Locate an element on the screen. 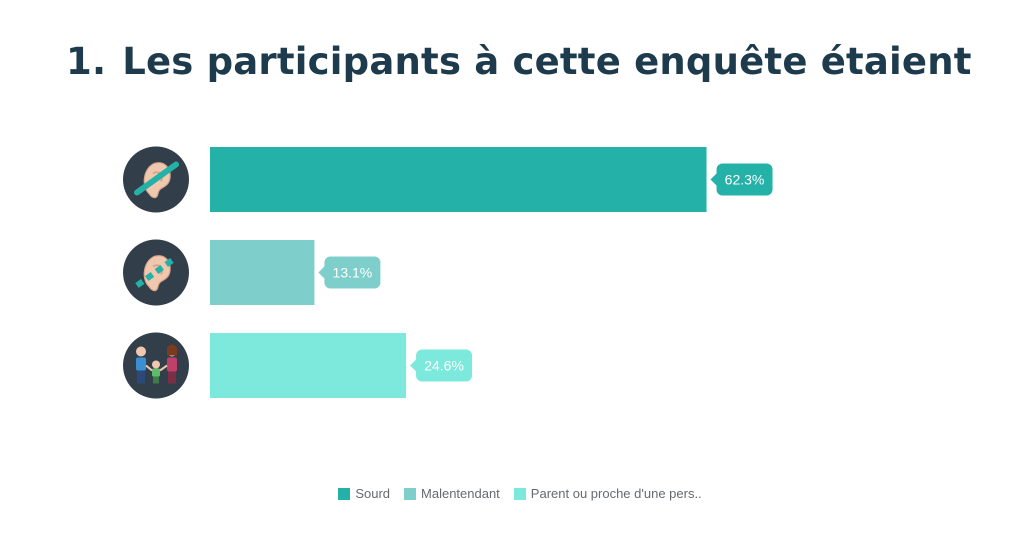 The height and width of the screenshot is (539, 1024). legend-item-malentendant: Malentendant is located at coordinates (452, 493).